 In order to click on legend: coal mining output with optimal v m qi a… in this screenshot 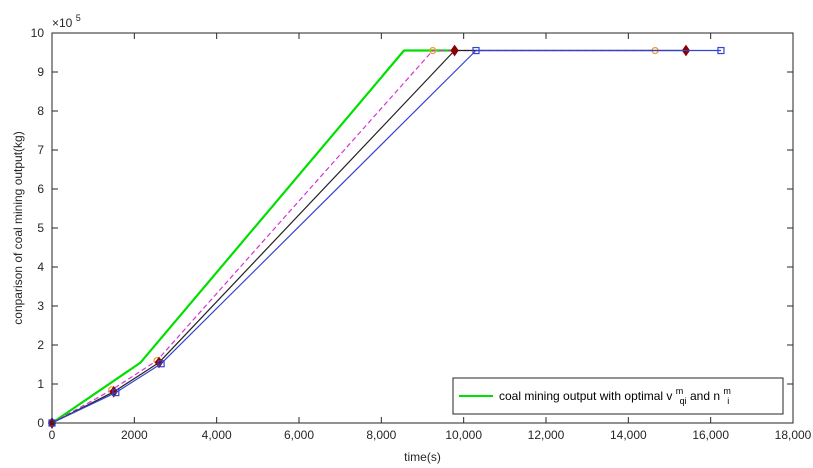, I will do `click(618, 396)`.